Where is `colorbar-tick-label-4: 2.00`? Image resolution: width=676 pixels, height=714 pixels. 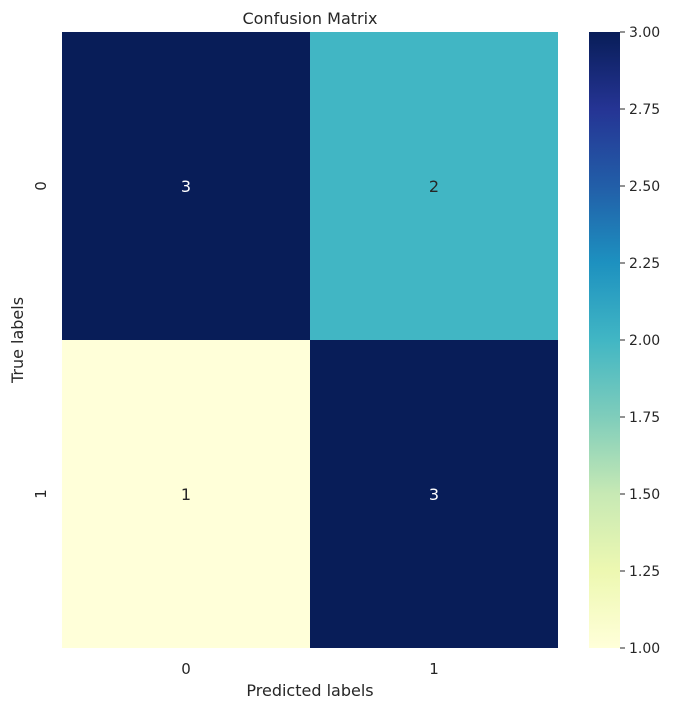 colorbar-tick-label-4: 2.00 is located at coordinates (644, 341).